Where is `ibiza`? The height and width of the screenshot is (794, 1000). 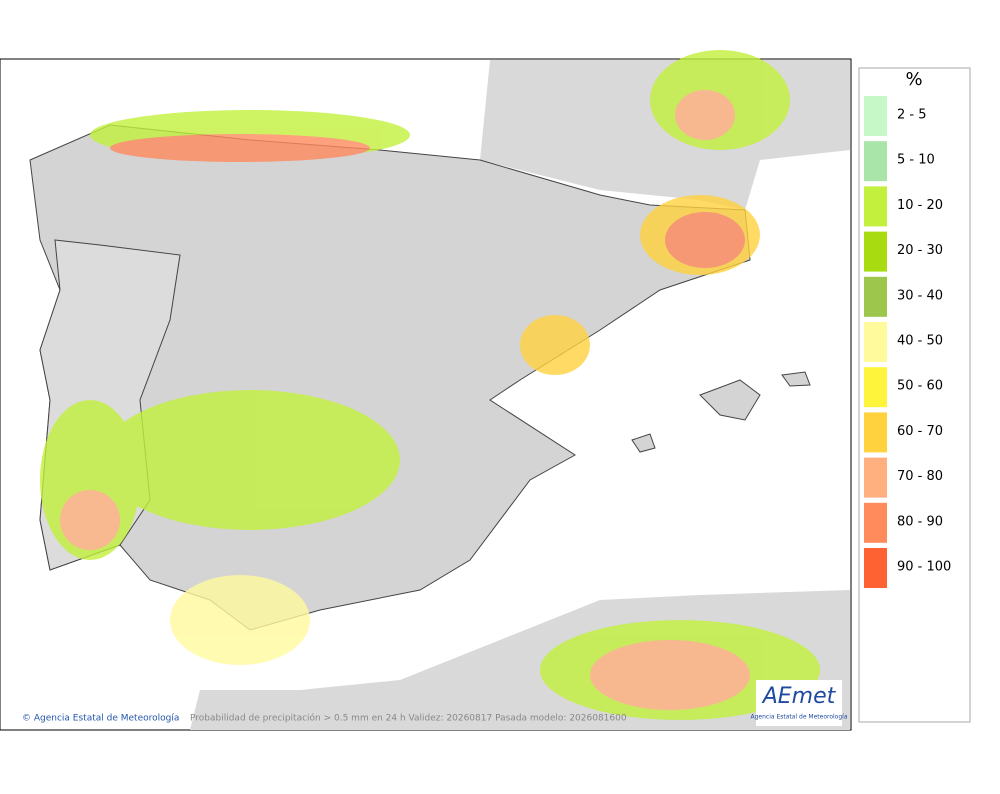 ibiza is located at coordinates (643, 443).